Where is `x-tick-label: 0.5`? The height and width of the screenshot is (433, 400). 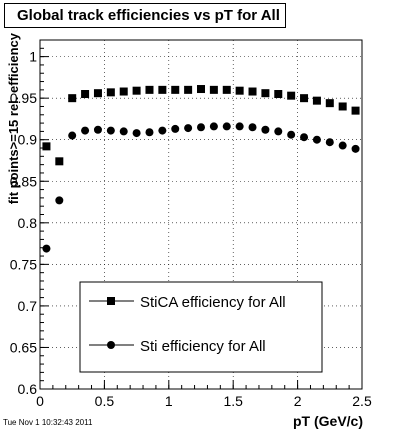
x-tick-label: 0.5 is located at coordinates (105, 401).